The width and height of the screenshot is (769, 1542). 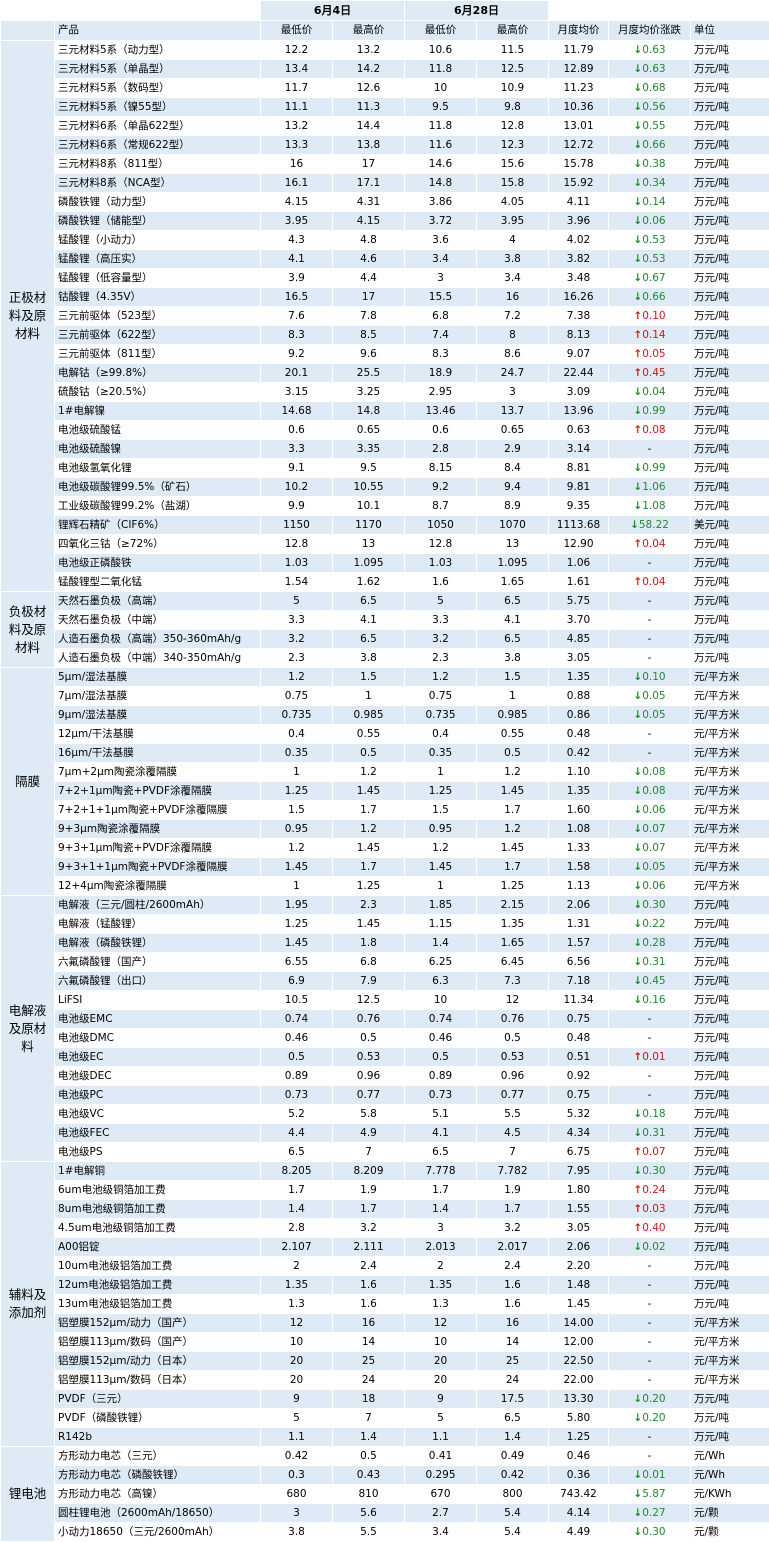 What do you see at coordinates (653, 791) in the screenshot?
I see `change-value: 0.08` at bounding box center [653, 791].